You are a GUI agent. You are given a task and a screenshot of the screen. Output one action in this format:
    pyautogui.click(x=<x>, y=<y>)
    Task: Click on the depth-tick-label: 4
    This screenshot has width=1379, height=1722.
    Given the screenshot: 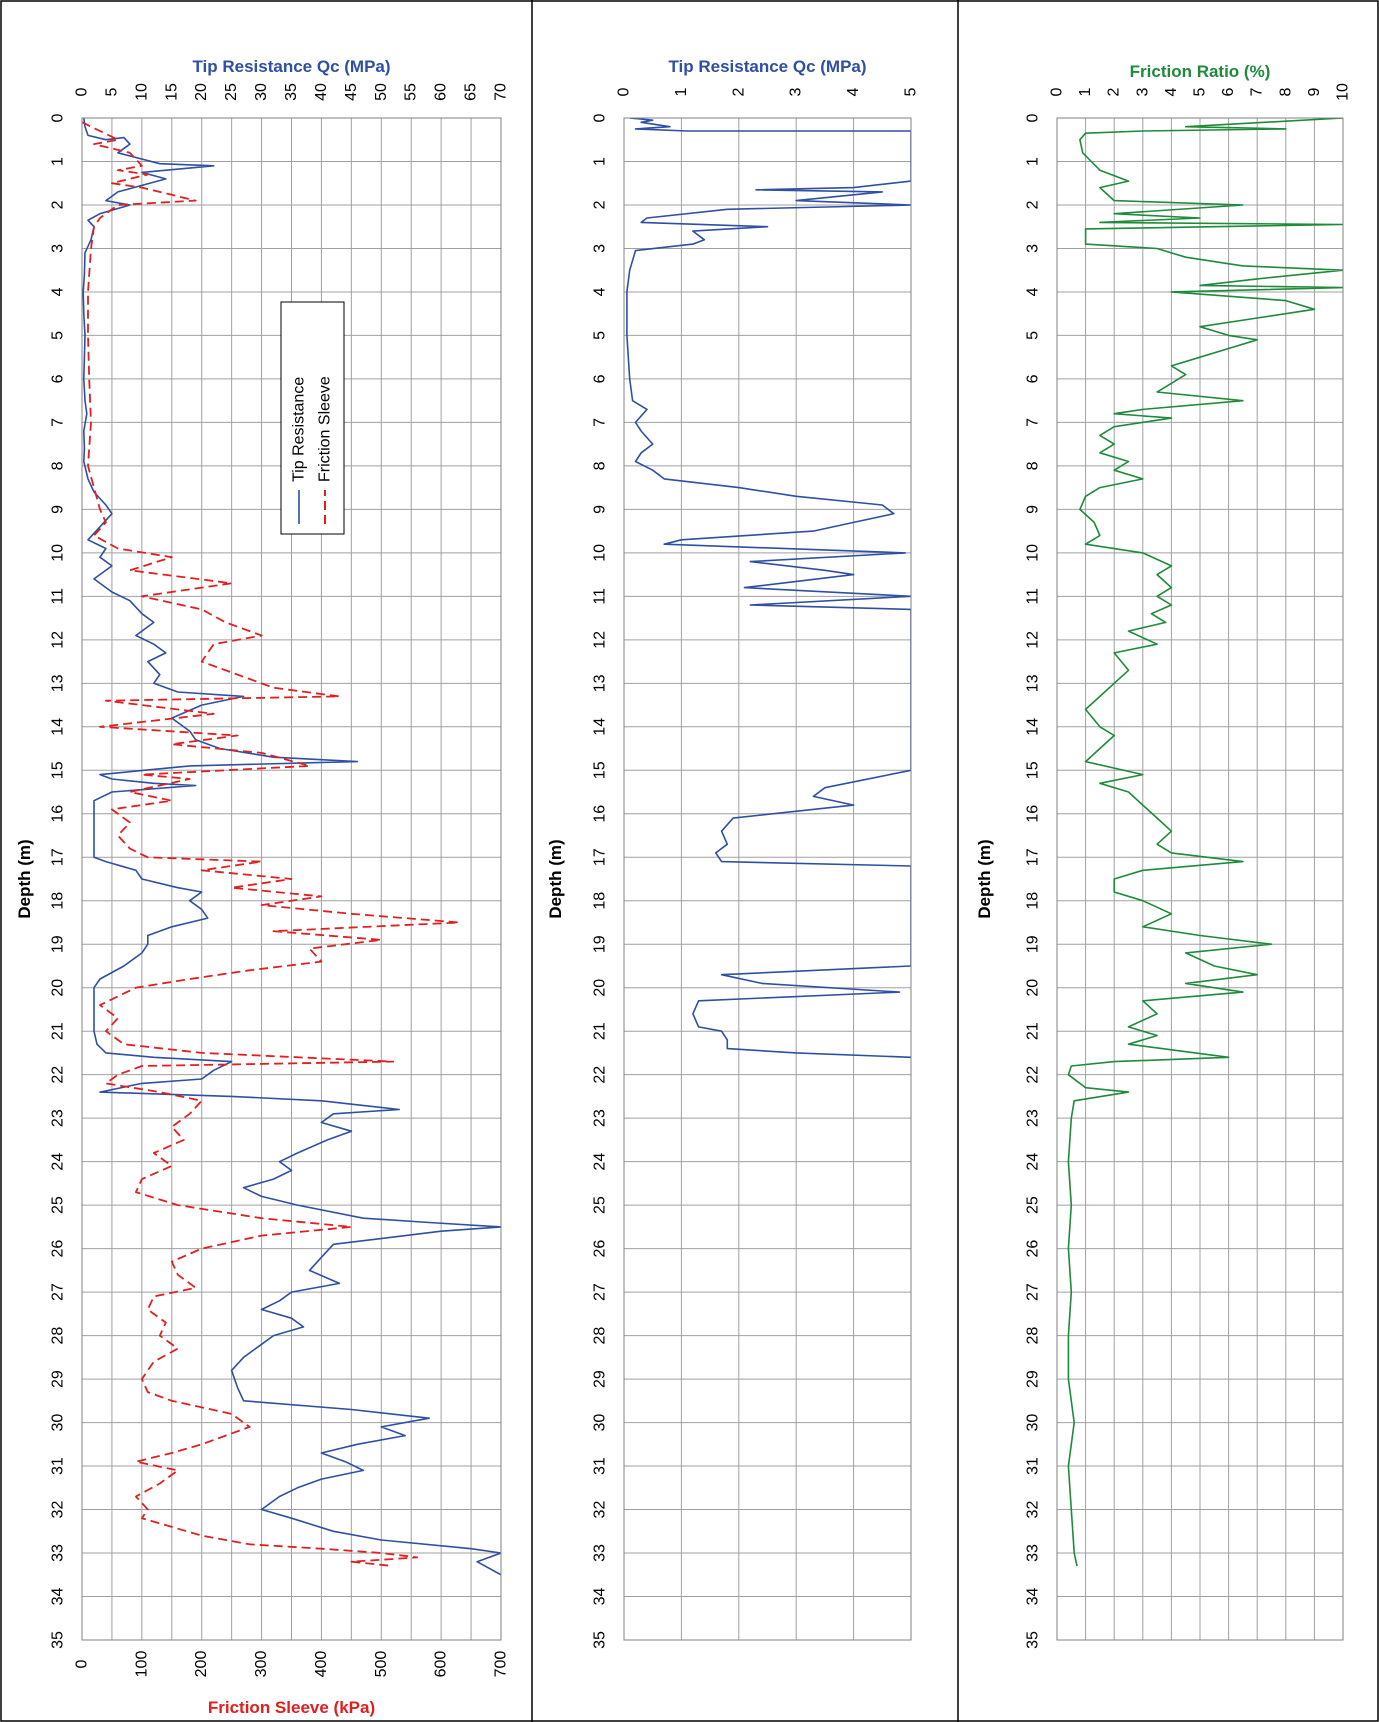 What is the action you would take?
    pyautogui.click(x=600, y=291)
    